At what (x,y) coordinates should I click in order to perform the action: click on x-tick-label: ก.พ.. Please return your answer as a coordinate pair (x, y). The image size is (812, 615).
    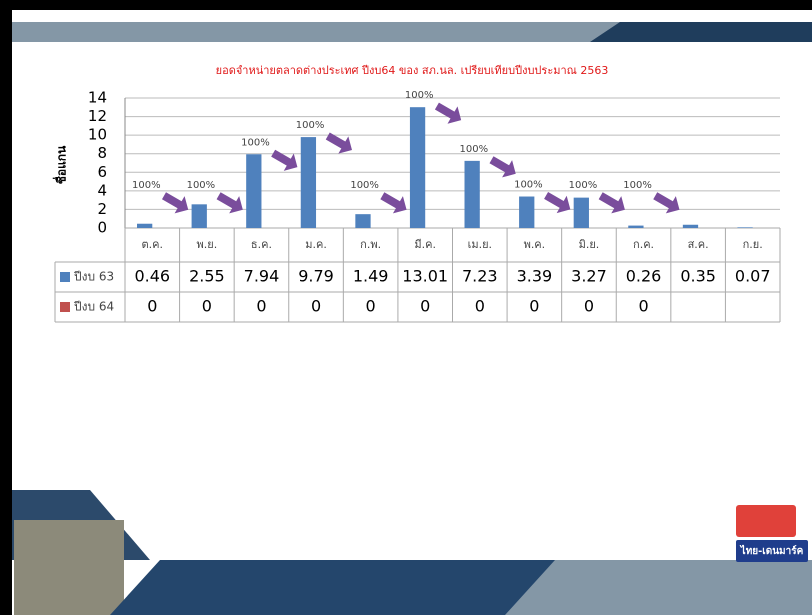
    Looking at the image, I should click on (370, 244).